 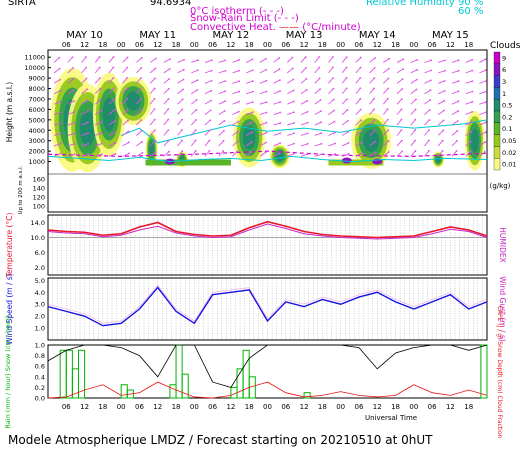 What do you see at coordinates (304, 131) in the screenshot?
I see `rh-contour` at bounding box center [304, 131].